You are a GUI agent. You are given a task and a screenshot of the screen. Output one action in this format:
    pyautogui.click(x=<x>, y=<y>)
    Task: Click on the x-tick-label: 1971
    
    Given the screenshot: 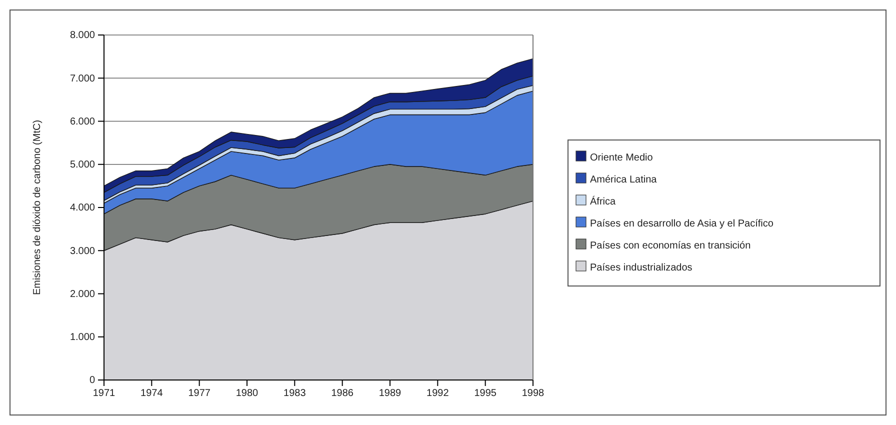 What is the action you would take?
    pyautogui.click(x=104, y=394)
    